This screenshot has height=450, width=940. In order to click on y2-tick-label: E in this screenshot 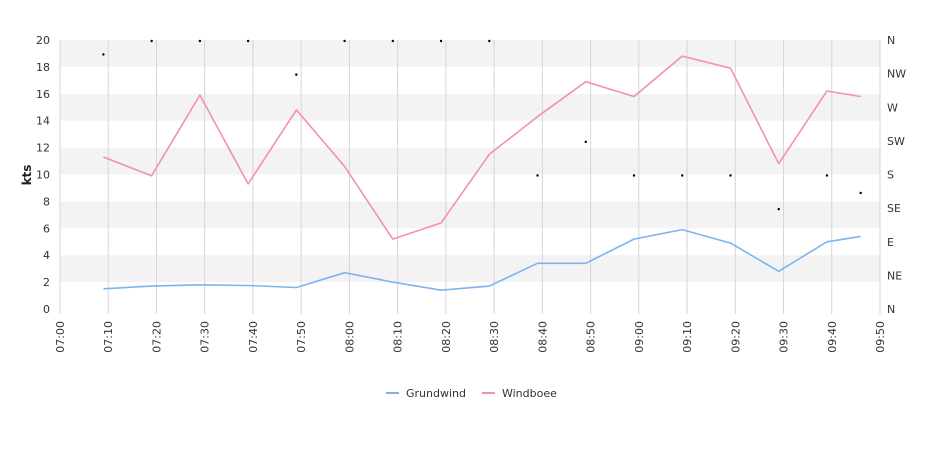, I will do `click(890, 242)`.